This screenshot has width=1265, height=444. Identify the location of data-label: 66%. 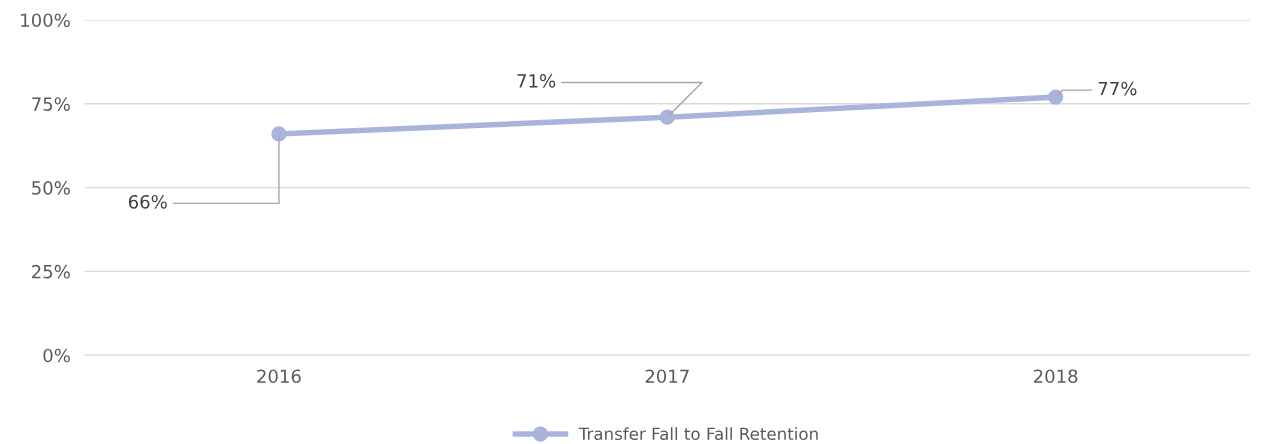
(147, 201).